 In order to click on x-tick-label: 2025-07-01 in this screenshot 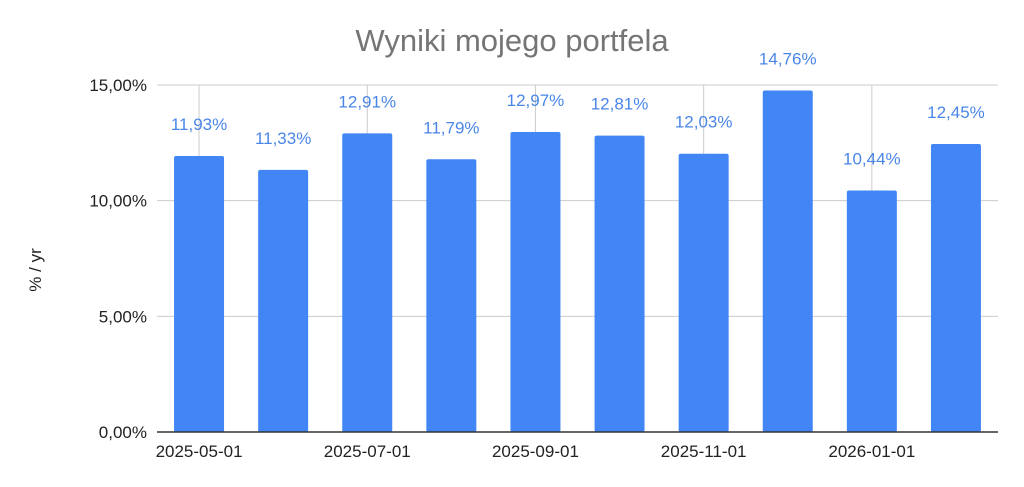, I will do `click(367, 451)`.